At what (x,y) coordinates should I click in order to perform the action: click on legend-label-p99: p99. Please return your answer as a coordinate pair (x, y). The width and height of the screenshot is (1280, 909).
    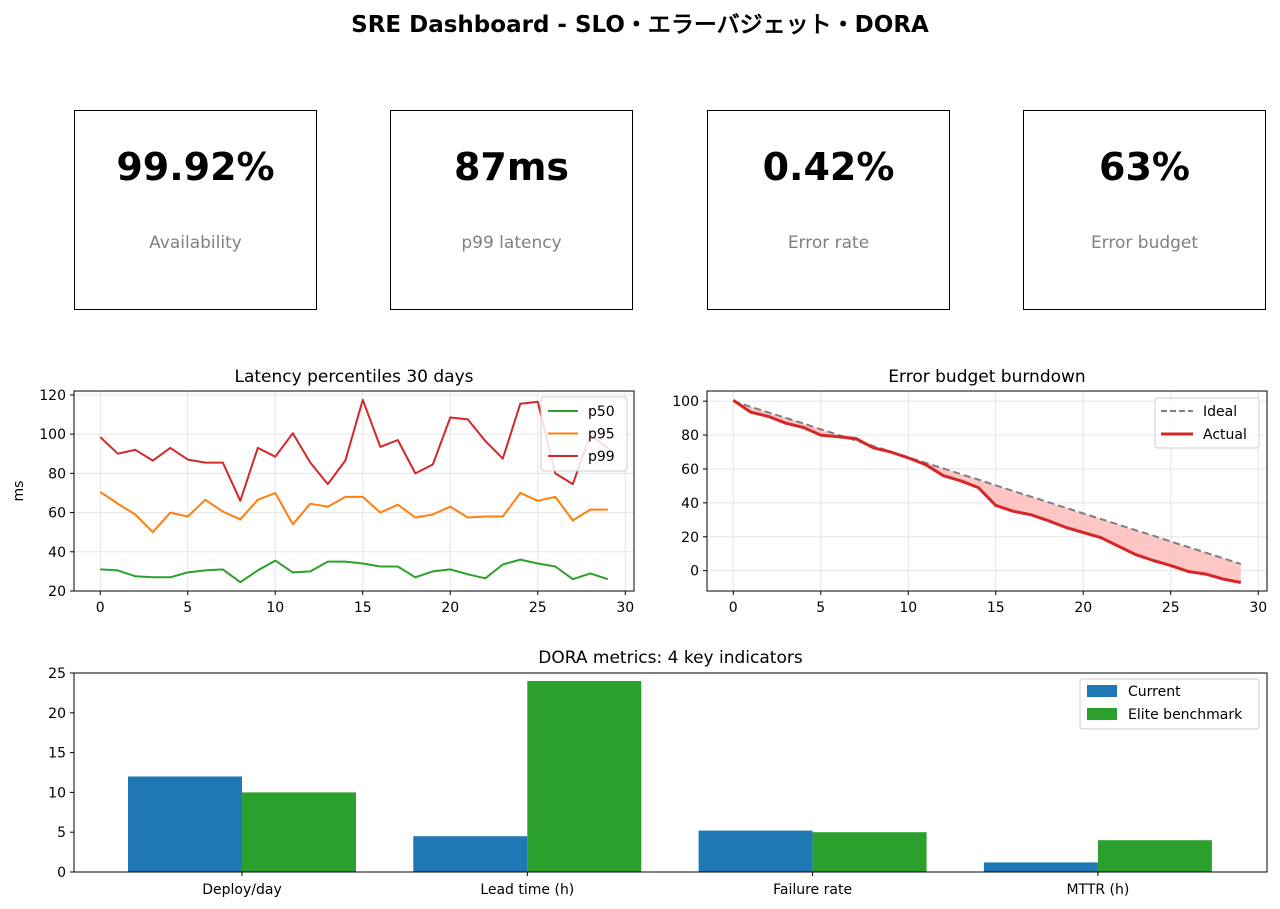
    Looking at the image, I should click on (601, 457).